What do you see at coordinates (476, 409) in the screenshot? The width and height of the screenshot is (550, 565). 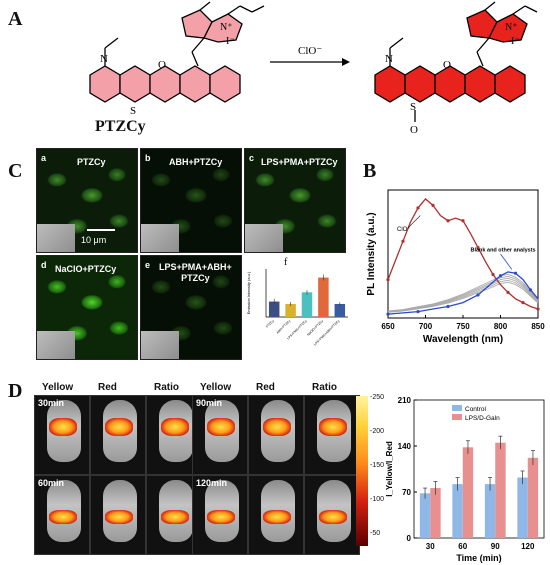 I see `d-legend-label: Control` at bounding box center [476, 409].